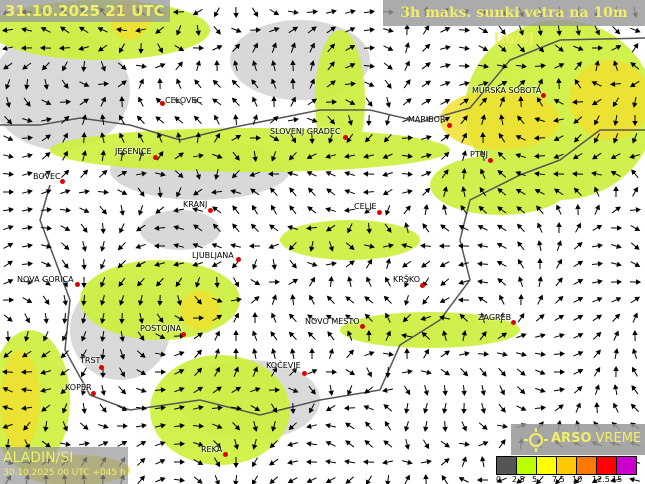  I want to click on model-name: ALADIN/SI, so click(38, 458).